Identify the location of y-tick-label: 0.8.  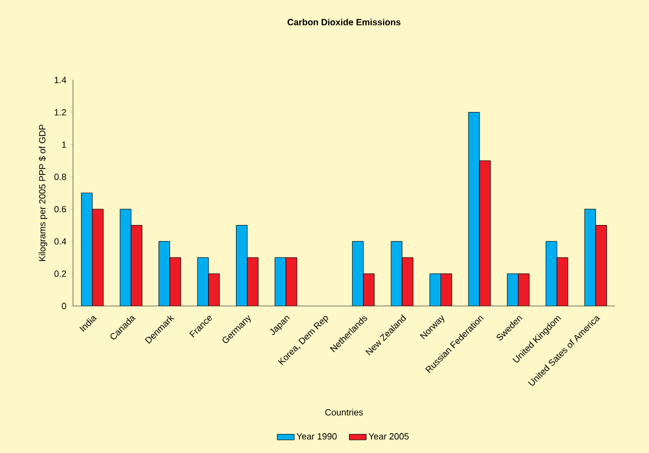
(60, 177).